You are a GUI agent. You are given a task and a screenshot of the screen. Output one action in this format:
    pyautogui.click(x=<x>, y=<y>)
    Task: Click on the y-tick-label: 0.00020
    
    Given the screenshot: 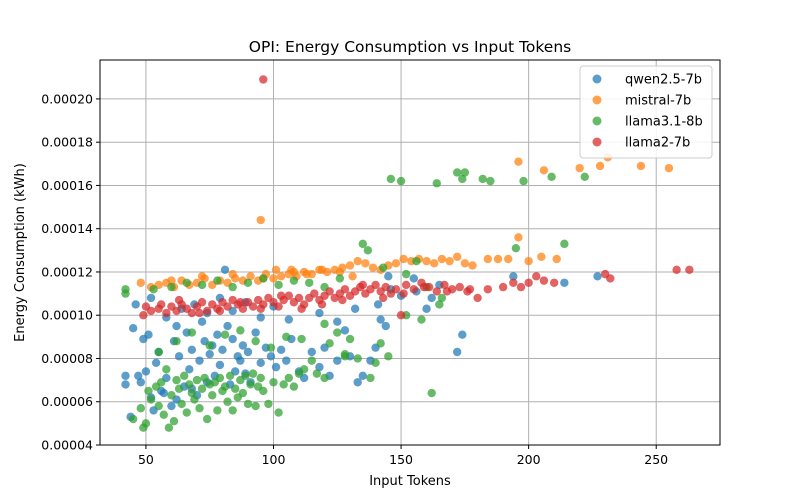 What is the action you would take?
    pyautogui.click(x=67, y=98)
    